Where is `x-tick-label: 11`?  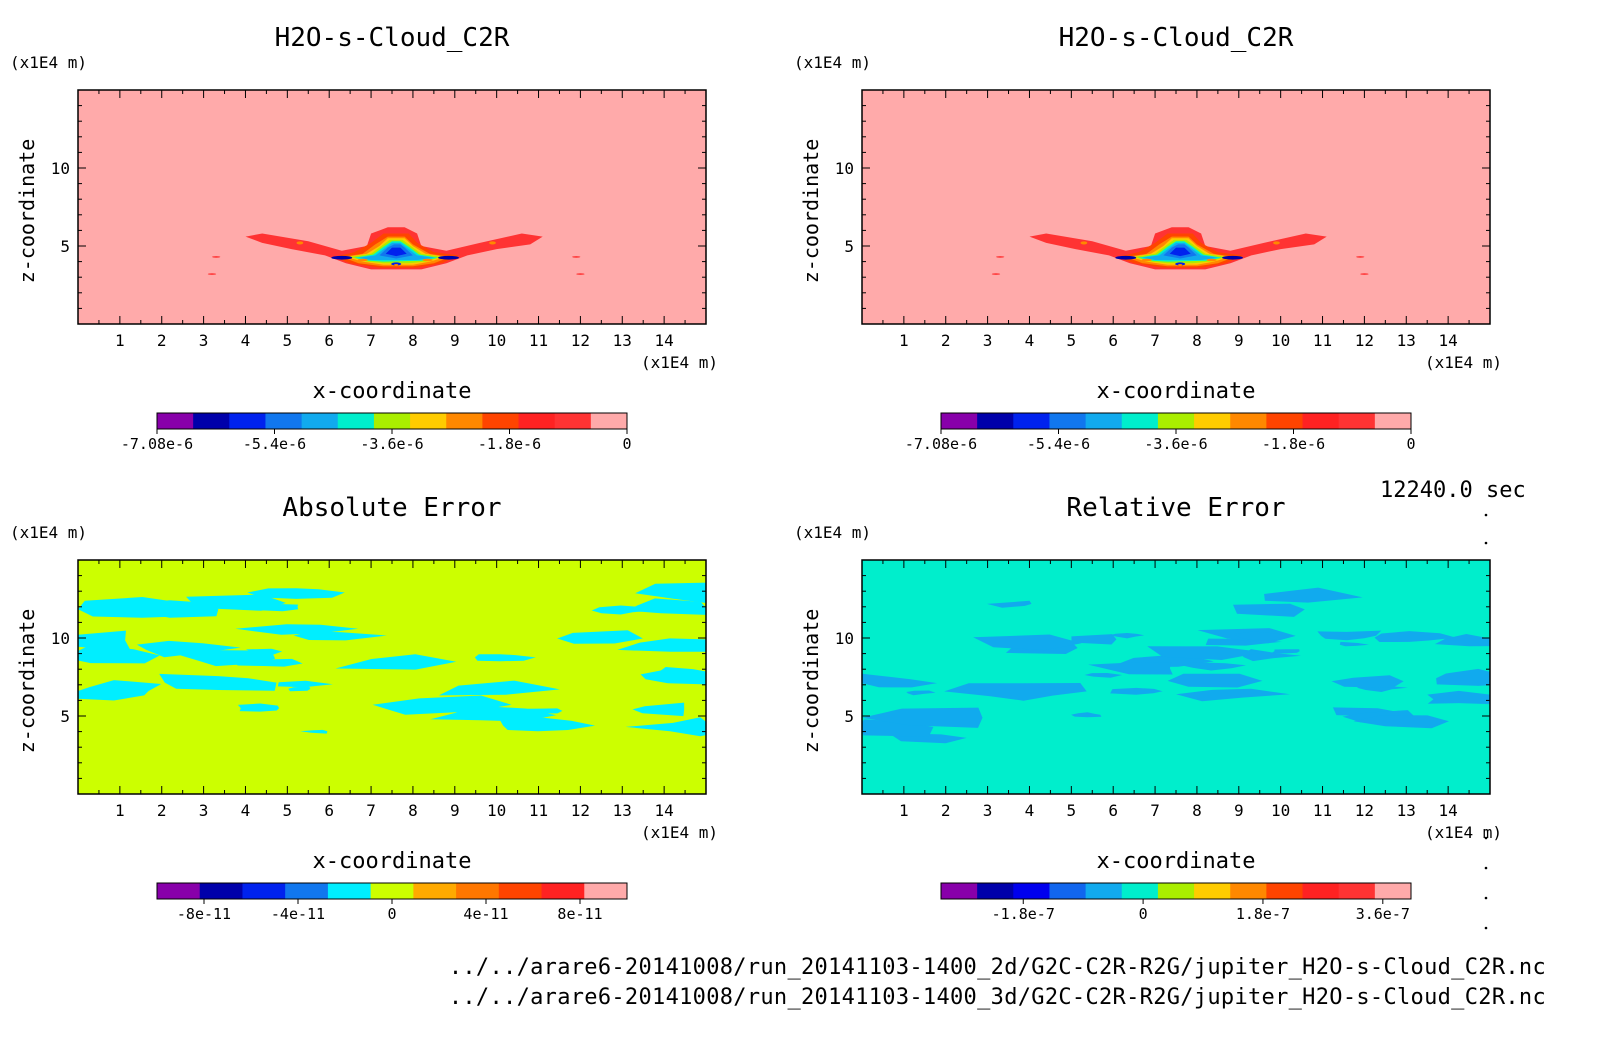 x-tick-label: 11 is located at coordinates (538, 340).